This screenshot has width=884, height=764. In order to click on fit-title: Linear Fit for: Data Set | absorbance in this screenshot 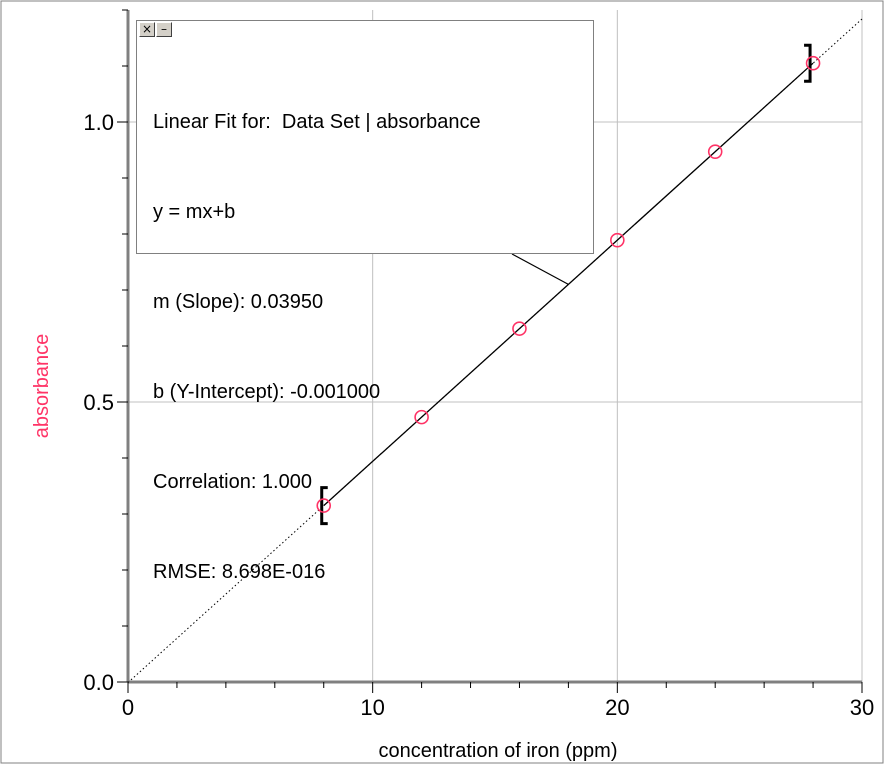, I will do `click(317, 122)`.